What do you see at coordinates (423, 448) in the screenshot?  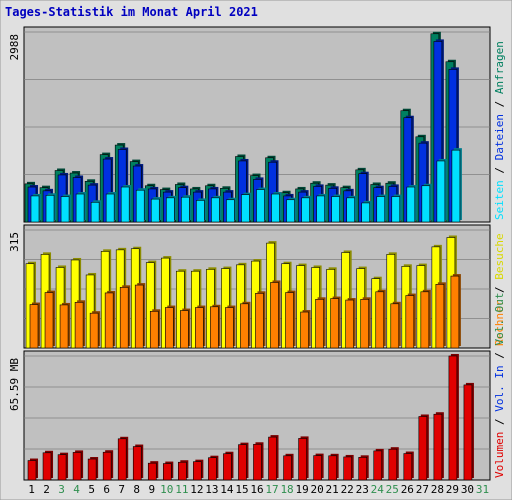 I see `bar-volumen-day-27-face` at bounding box center [423, 448].